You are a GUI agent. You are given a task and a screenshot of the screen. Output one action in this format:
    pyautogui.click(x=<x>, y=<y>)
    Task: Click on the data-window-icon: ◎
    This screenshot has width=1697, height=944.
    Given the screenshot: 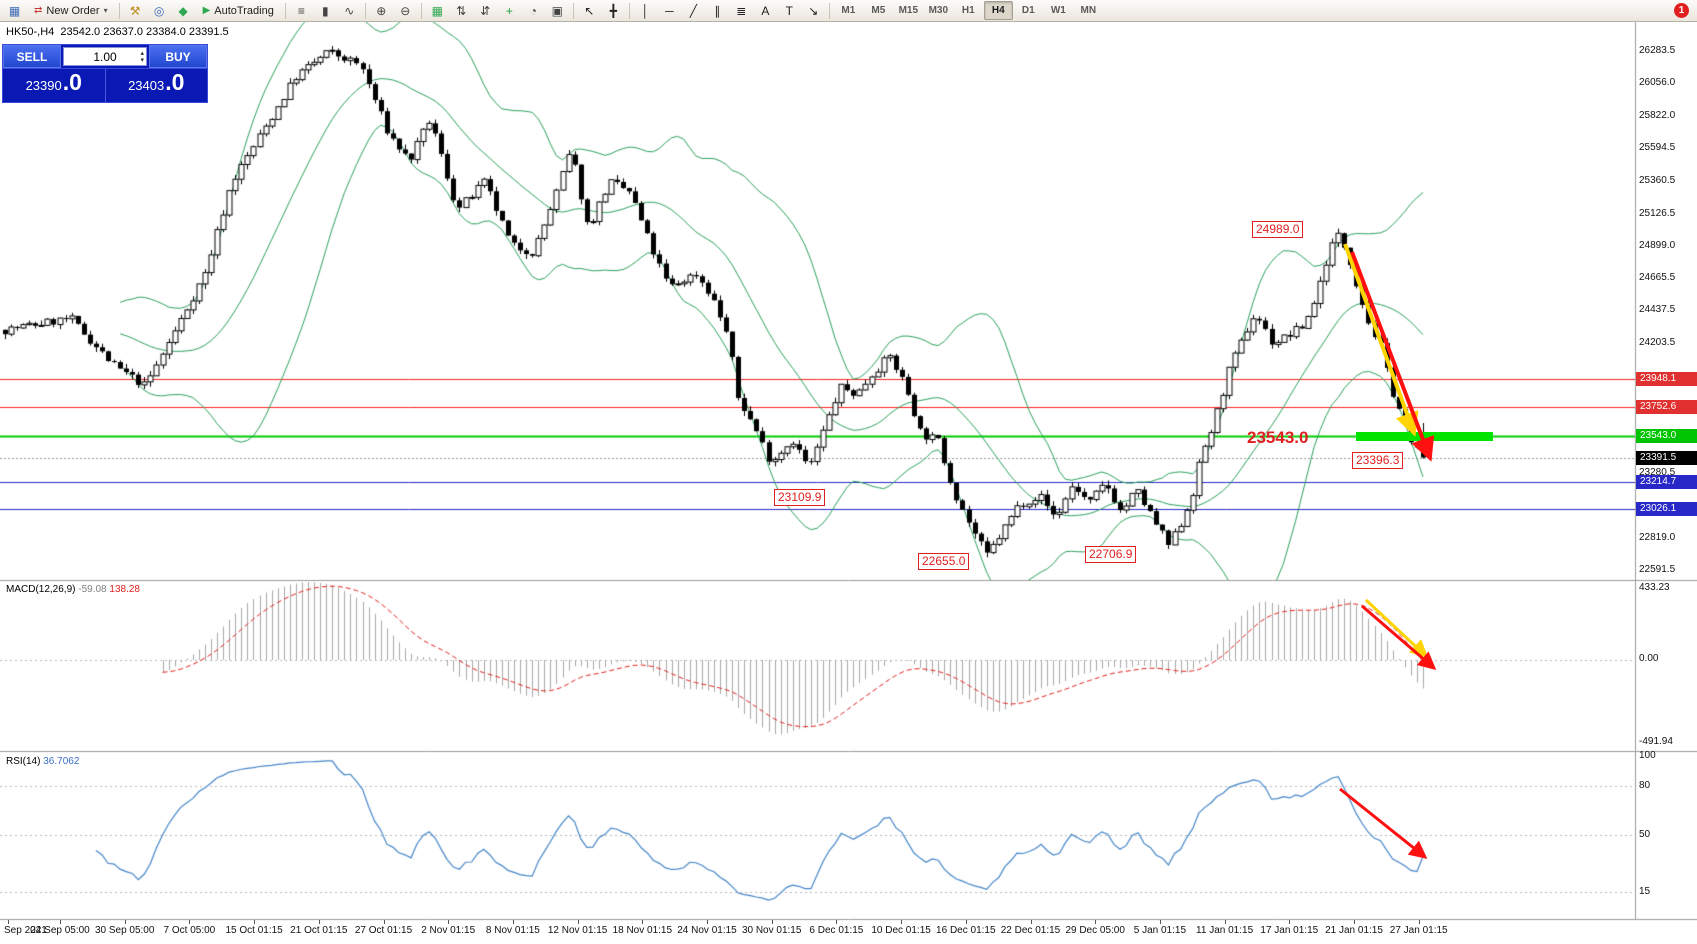 What is the action you would take?
    pyautogui.click(x=159, y=10)
    